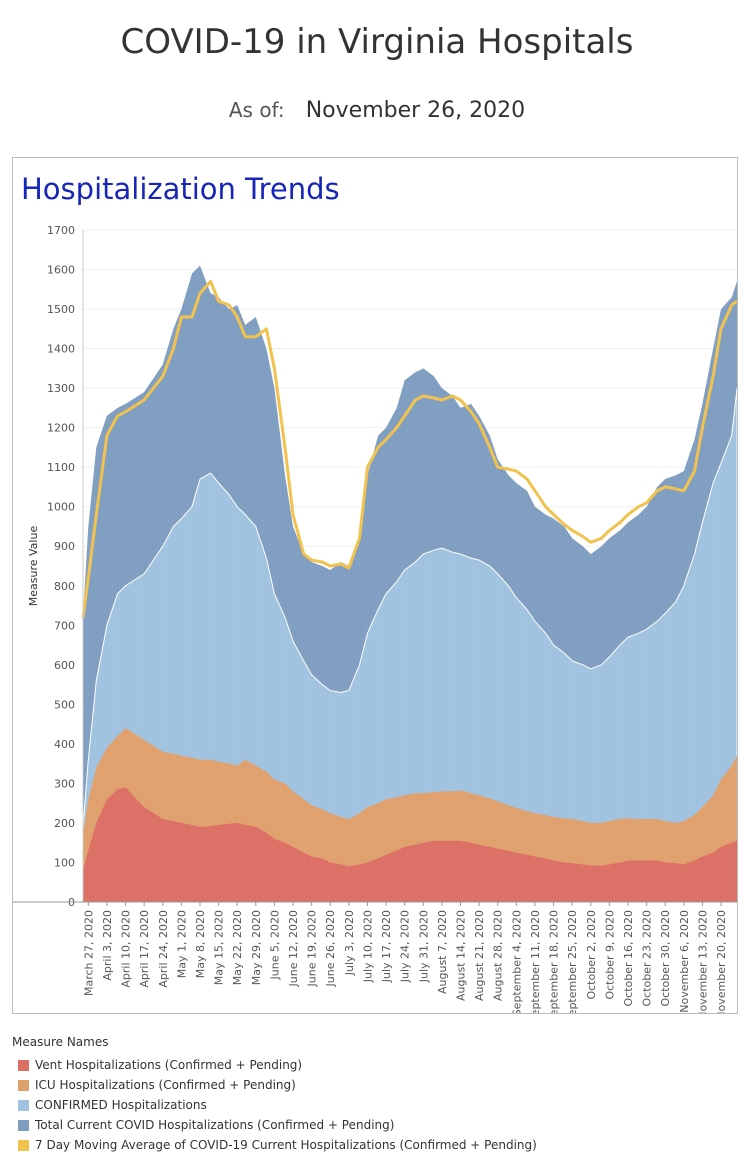 This screenshot has width=754, height=1168. I want to click on y-tick-label: 1200, so click(61, 428).